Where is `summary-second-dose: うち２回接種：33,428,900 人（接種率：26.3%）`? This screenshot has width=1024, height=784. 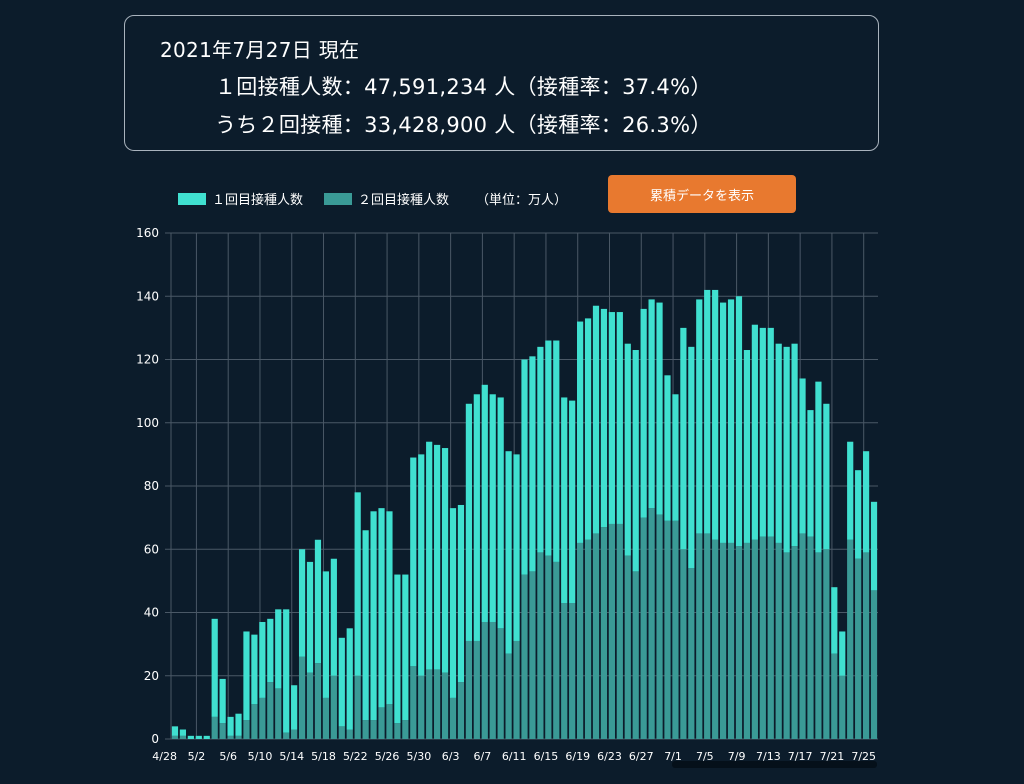 summary-second-dose: うち２回接種：33,428,900 人（接種率：26.3%） is located at coordinates (463, 125).